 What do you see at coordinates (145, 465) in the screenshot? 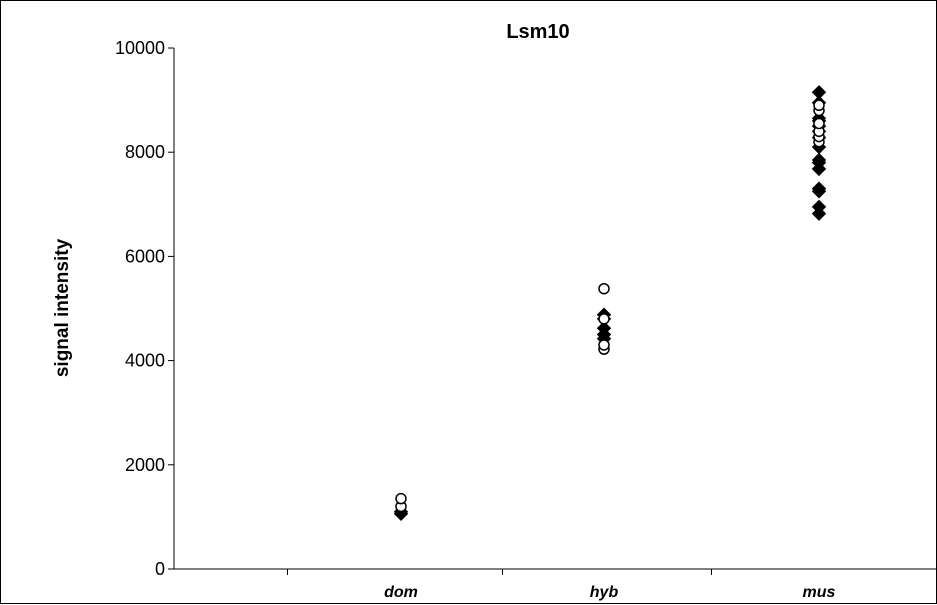
I see `y-tick-label: 2000` at bounding box center [145, 465].